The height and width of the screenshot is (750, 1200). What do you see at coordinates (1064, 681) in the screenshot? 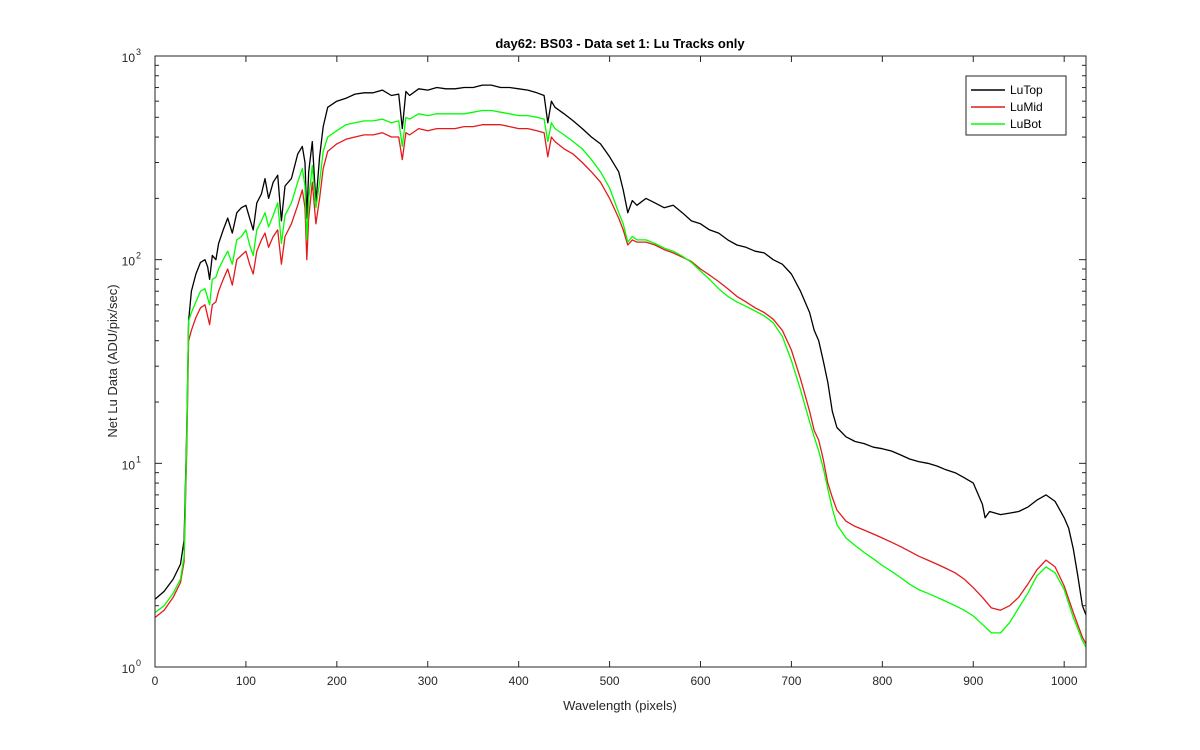
I see `x-tick-label: 1000` at bounding box center [1064, 681].